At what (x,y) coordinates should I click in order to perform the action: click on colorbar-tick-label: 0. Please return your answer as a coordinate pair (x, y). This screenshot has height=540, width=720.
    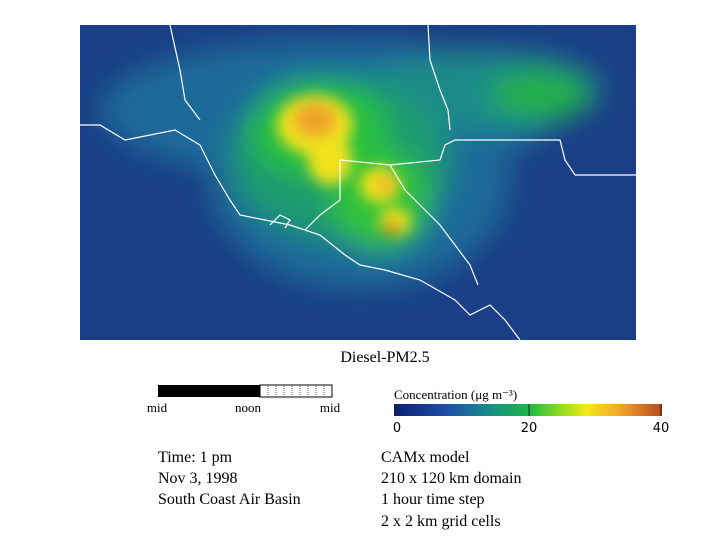
    Looking at the image, I should click on (397, 428).